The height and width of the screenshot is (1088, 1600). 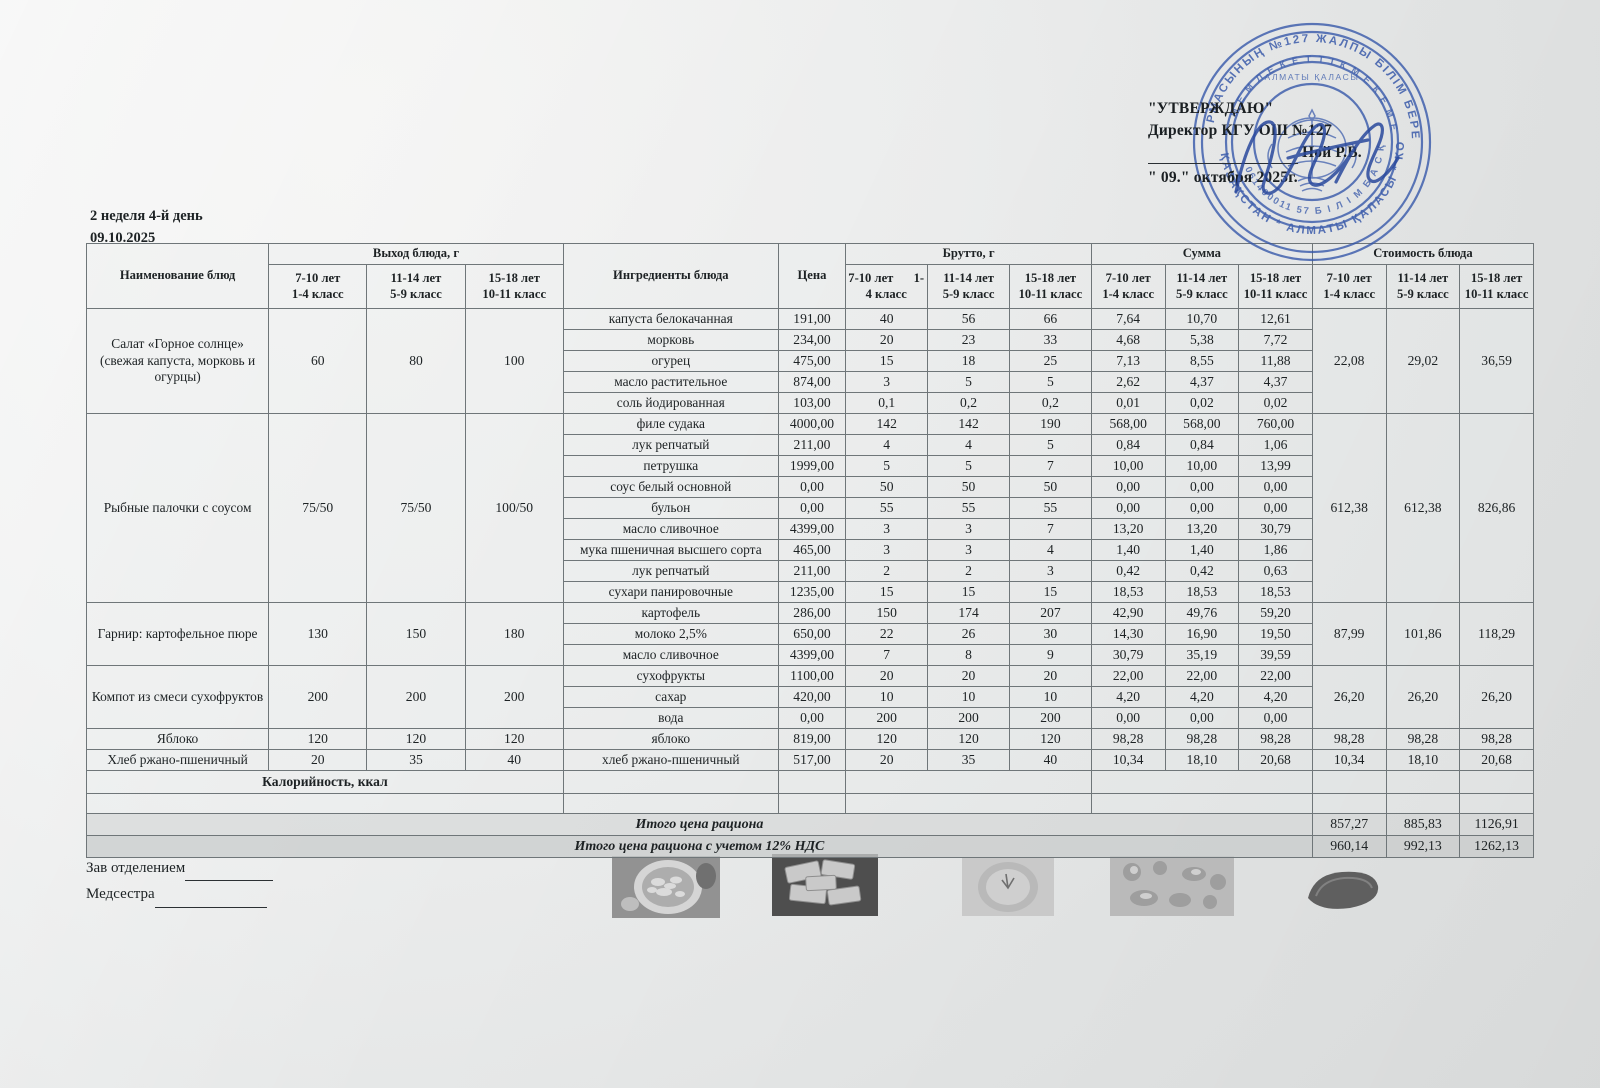 What do you see at coordinates (1275, 286) in the screenshot?
I see `th-sum-age-15-18: 15-18 лет 10-11 класс` at bounding box center [1275, 286].